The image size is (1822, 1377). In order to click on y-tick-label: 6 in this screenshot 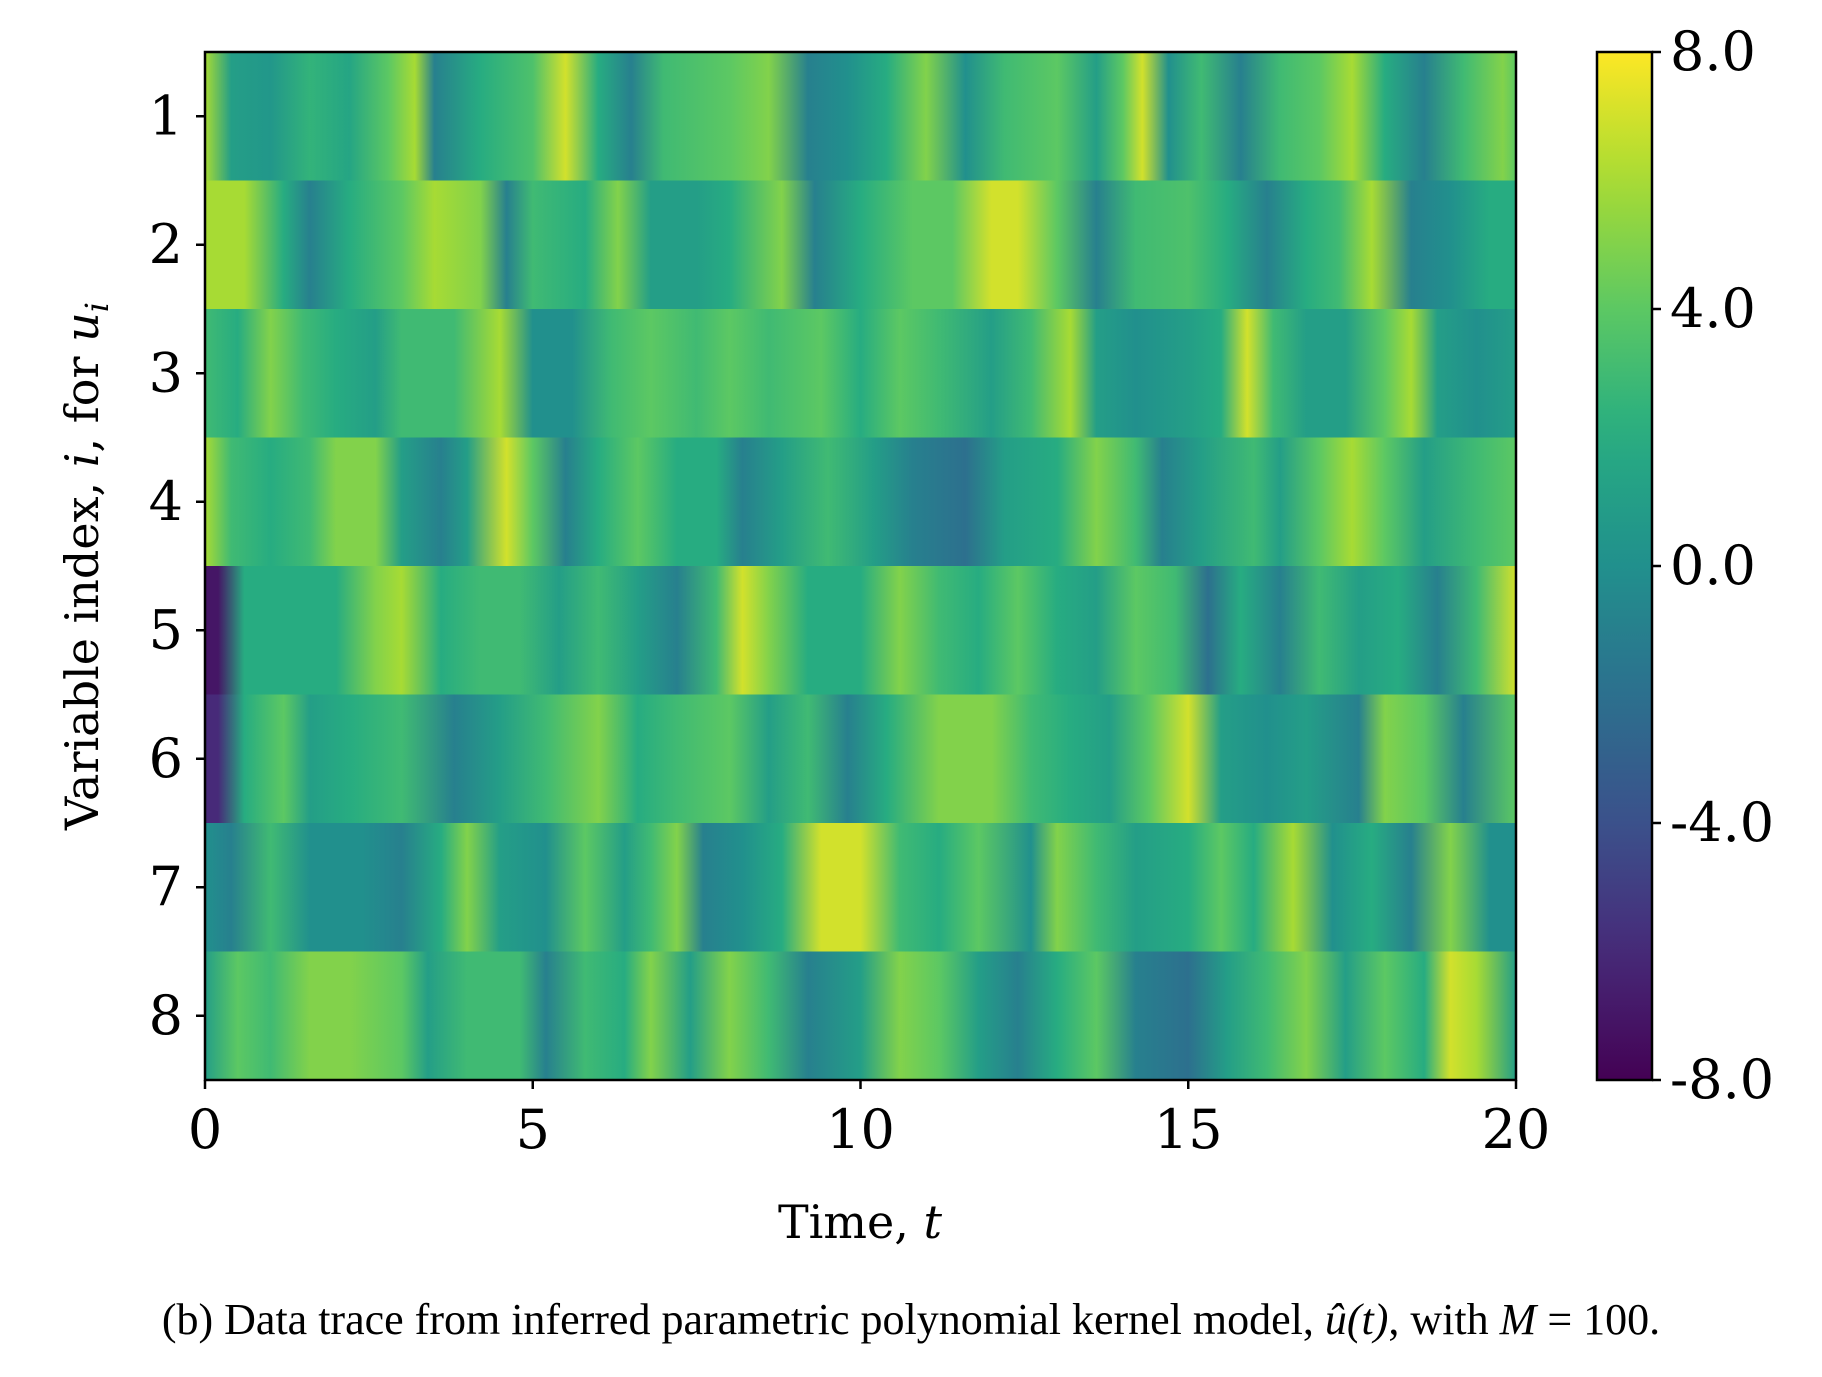, I will do `click(166, 758)`.